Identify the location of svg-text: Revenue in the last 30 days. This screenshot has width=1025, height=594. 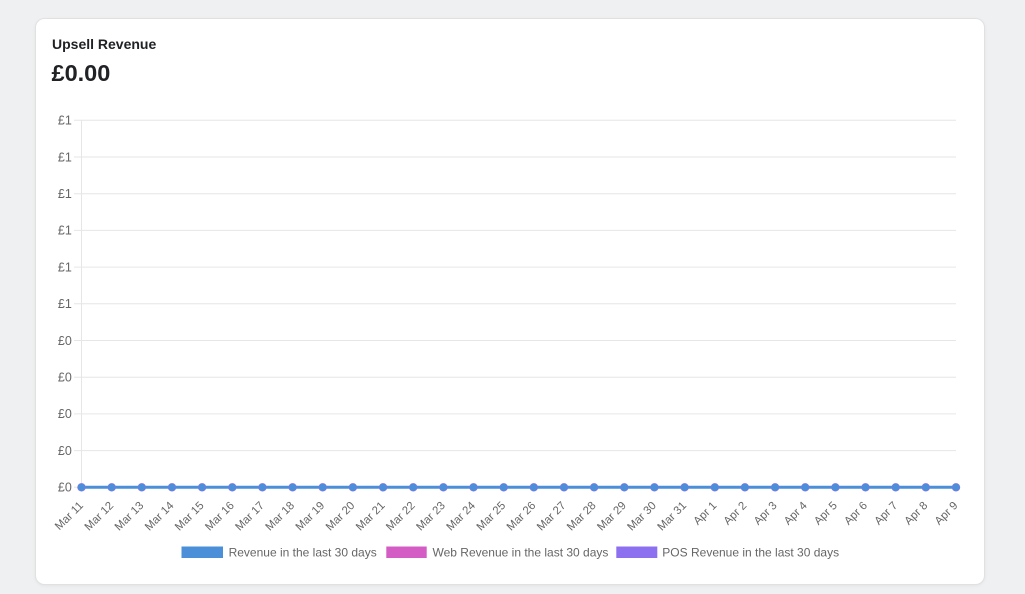
(303, 553).